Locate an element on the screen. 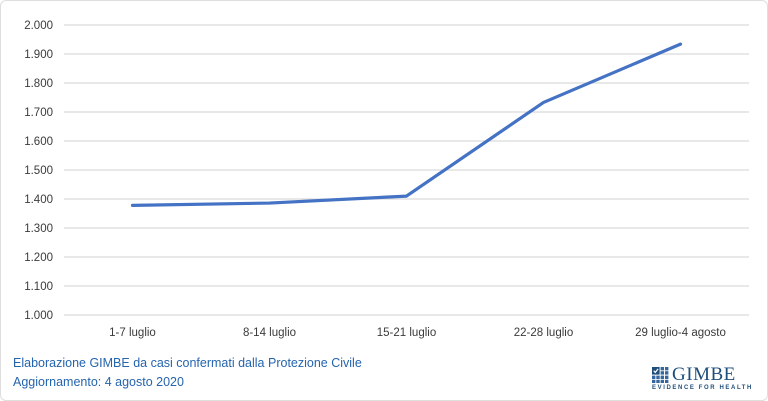  y-tick-label: 1.400 is located at coordinates (38, 200).